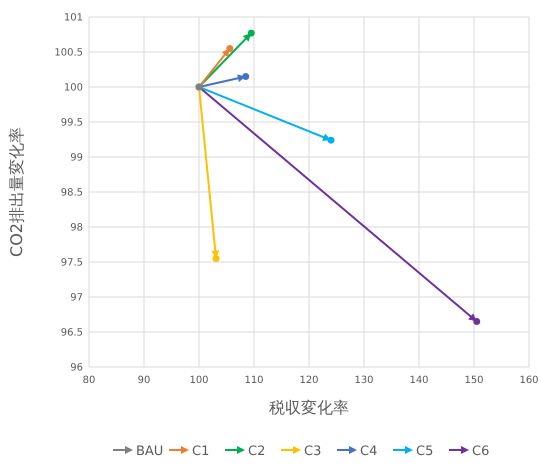  I want to click on x-tick-label: 150, so click(474, 380).